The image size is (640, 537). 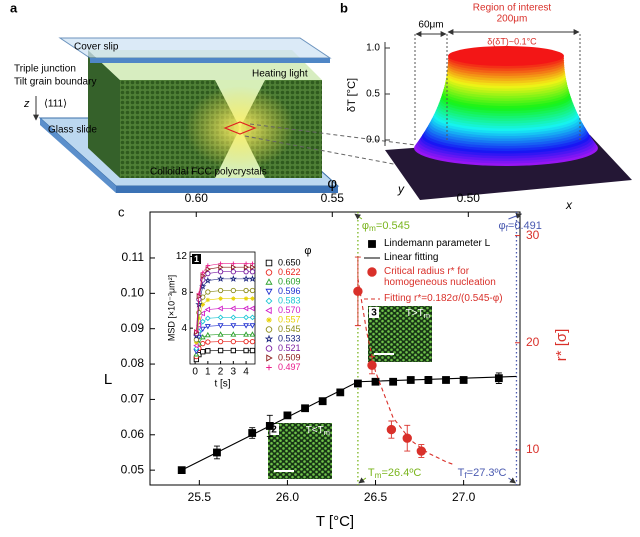 What do you see at coordinates (133, 399) in the screenshot?
I see `y-tick-label: 0.07` at bounding box center [133, 399].